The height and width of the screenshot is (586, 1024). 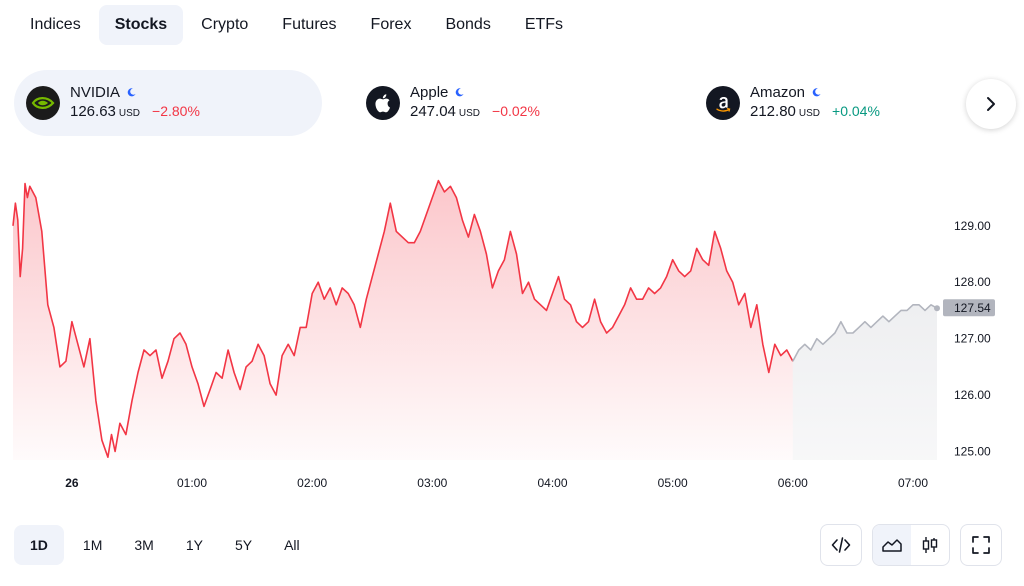 I want to click on x-tick-label: 05:00, so click(x=673, y=483).